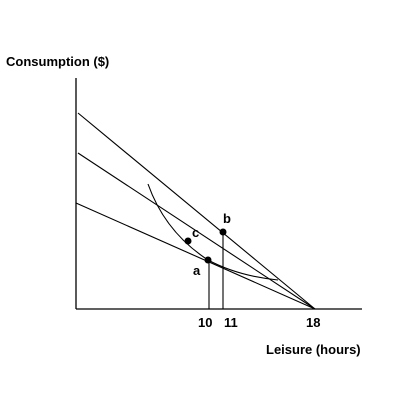 The height and width of the screenshot is (400, 400). I want to click on point-a, so click(208, 260).